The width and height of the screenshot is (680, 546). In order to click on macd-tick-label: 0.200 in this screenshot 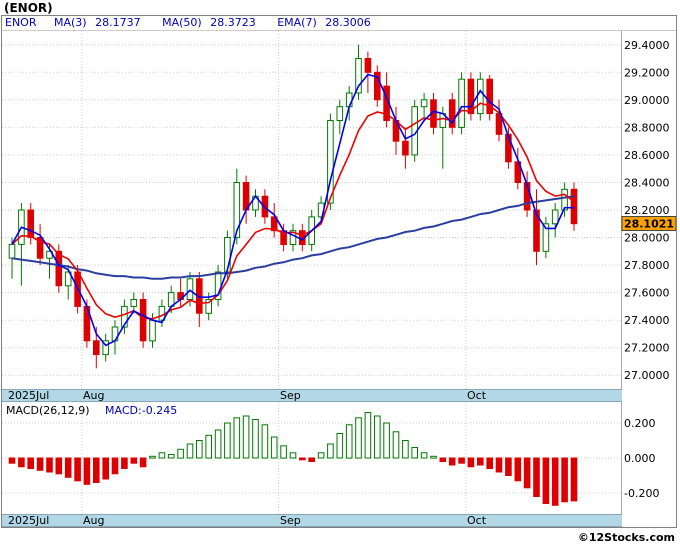, I will do `click(640, 423)`.